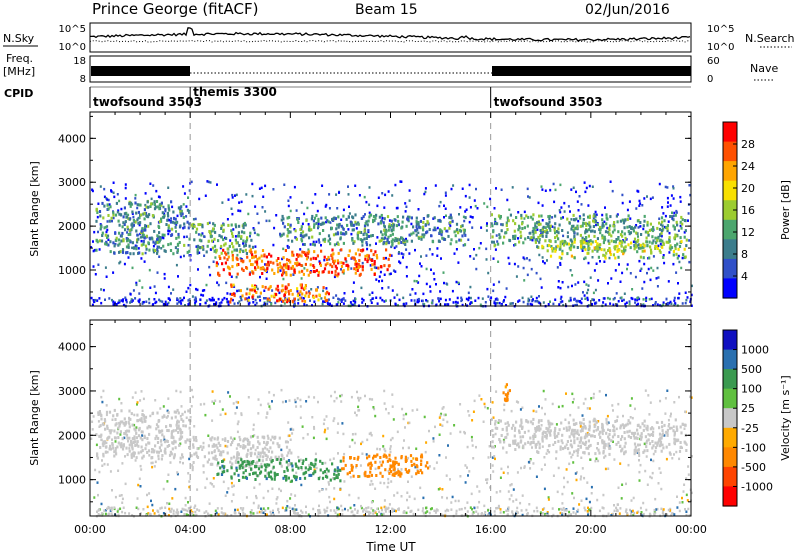 This screenshot has height=554, width=800. Describe the element at coordinates (19, 58) in the screenshot. I see `freq-label-line1: Freq.` at that location.